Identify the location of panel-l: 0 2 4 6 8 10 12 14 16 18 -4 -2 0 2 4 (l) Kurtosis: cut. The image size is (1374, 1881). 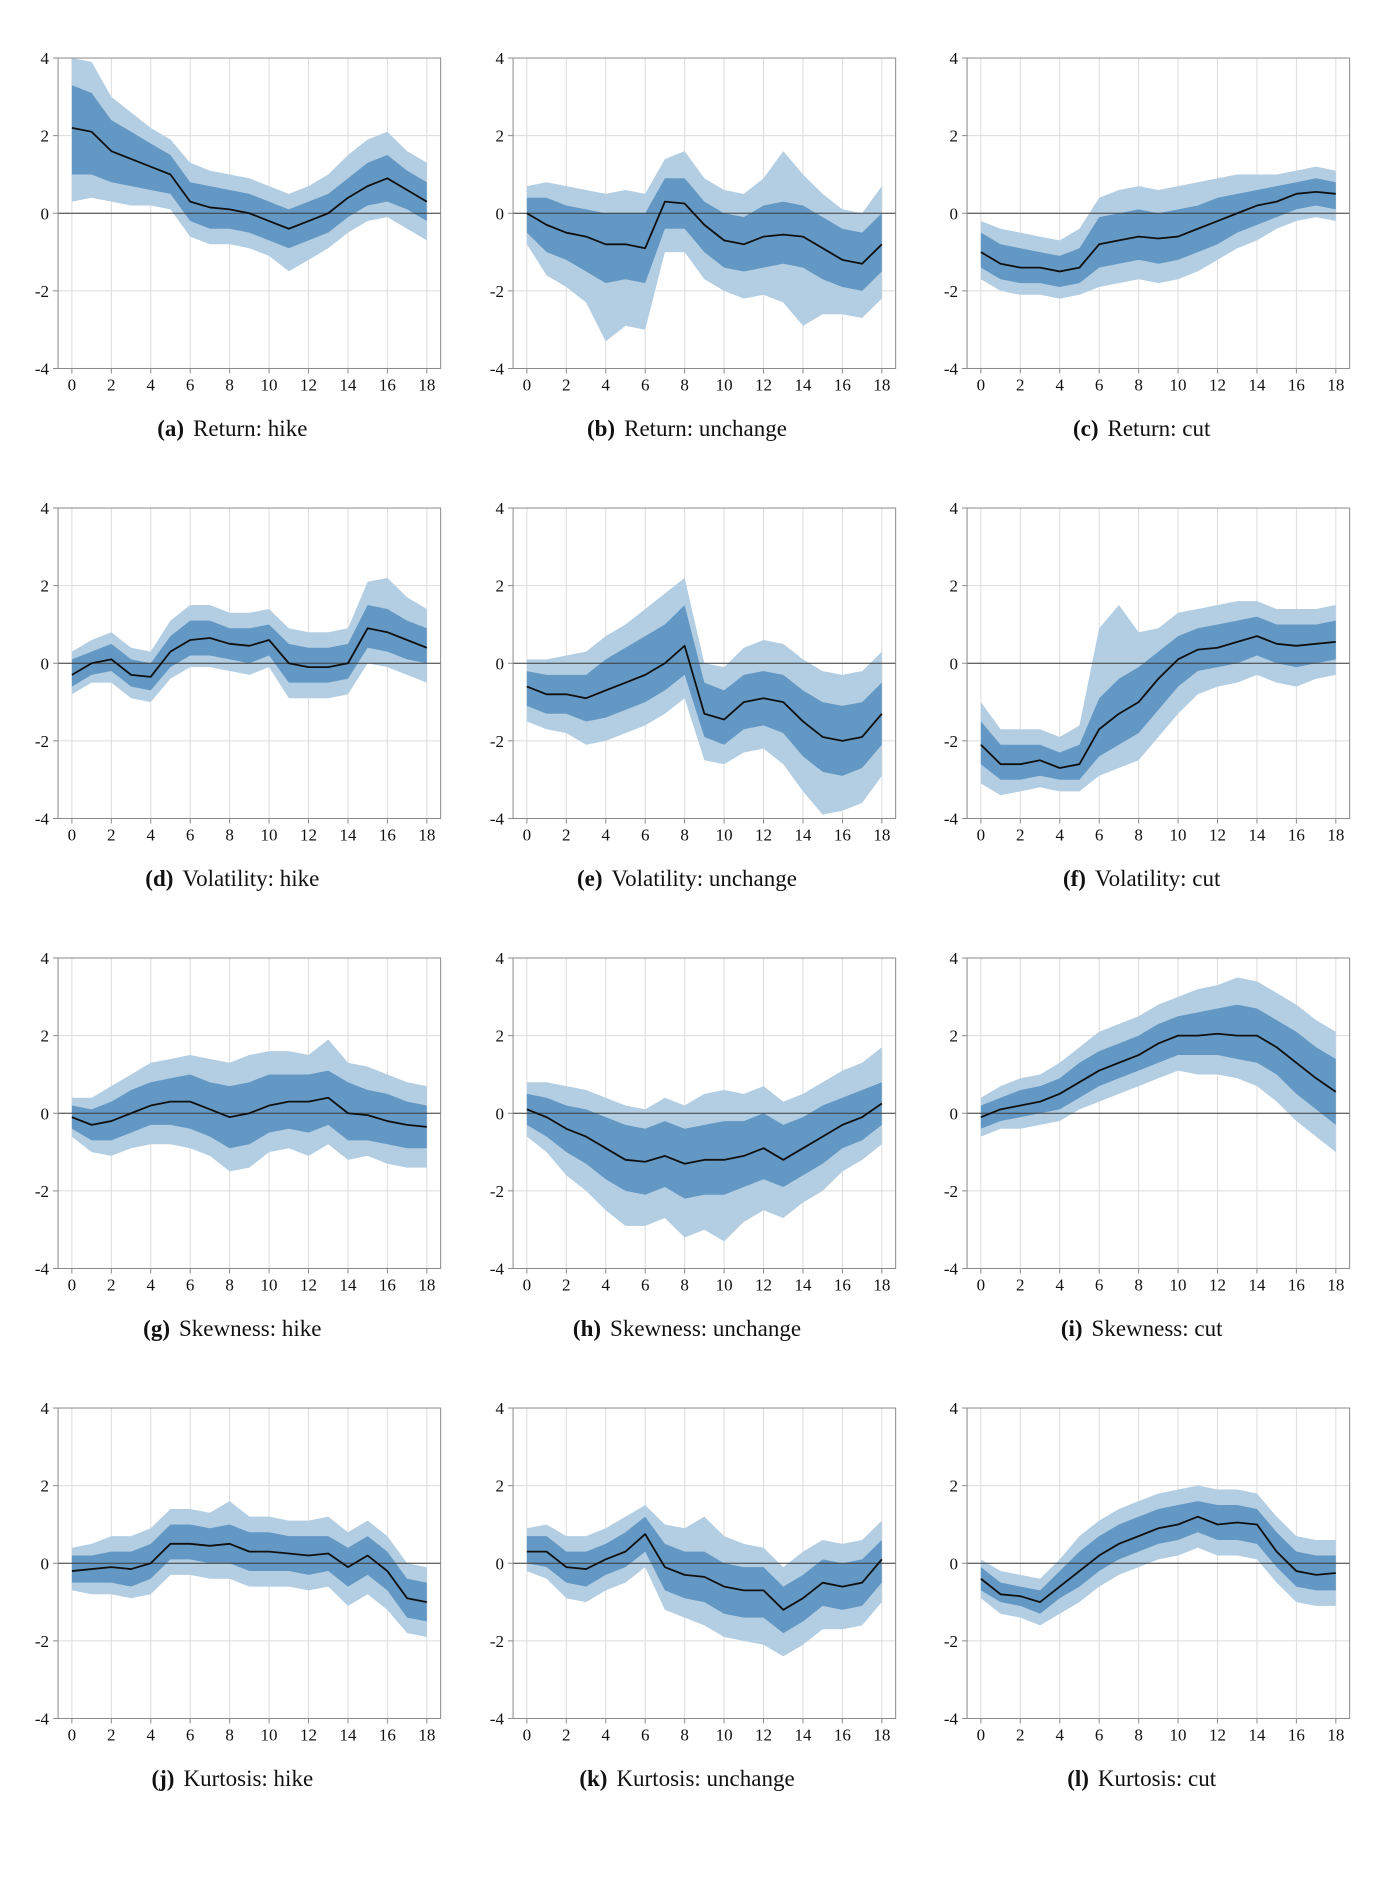
(1141, 1594).